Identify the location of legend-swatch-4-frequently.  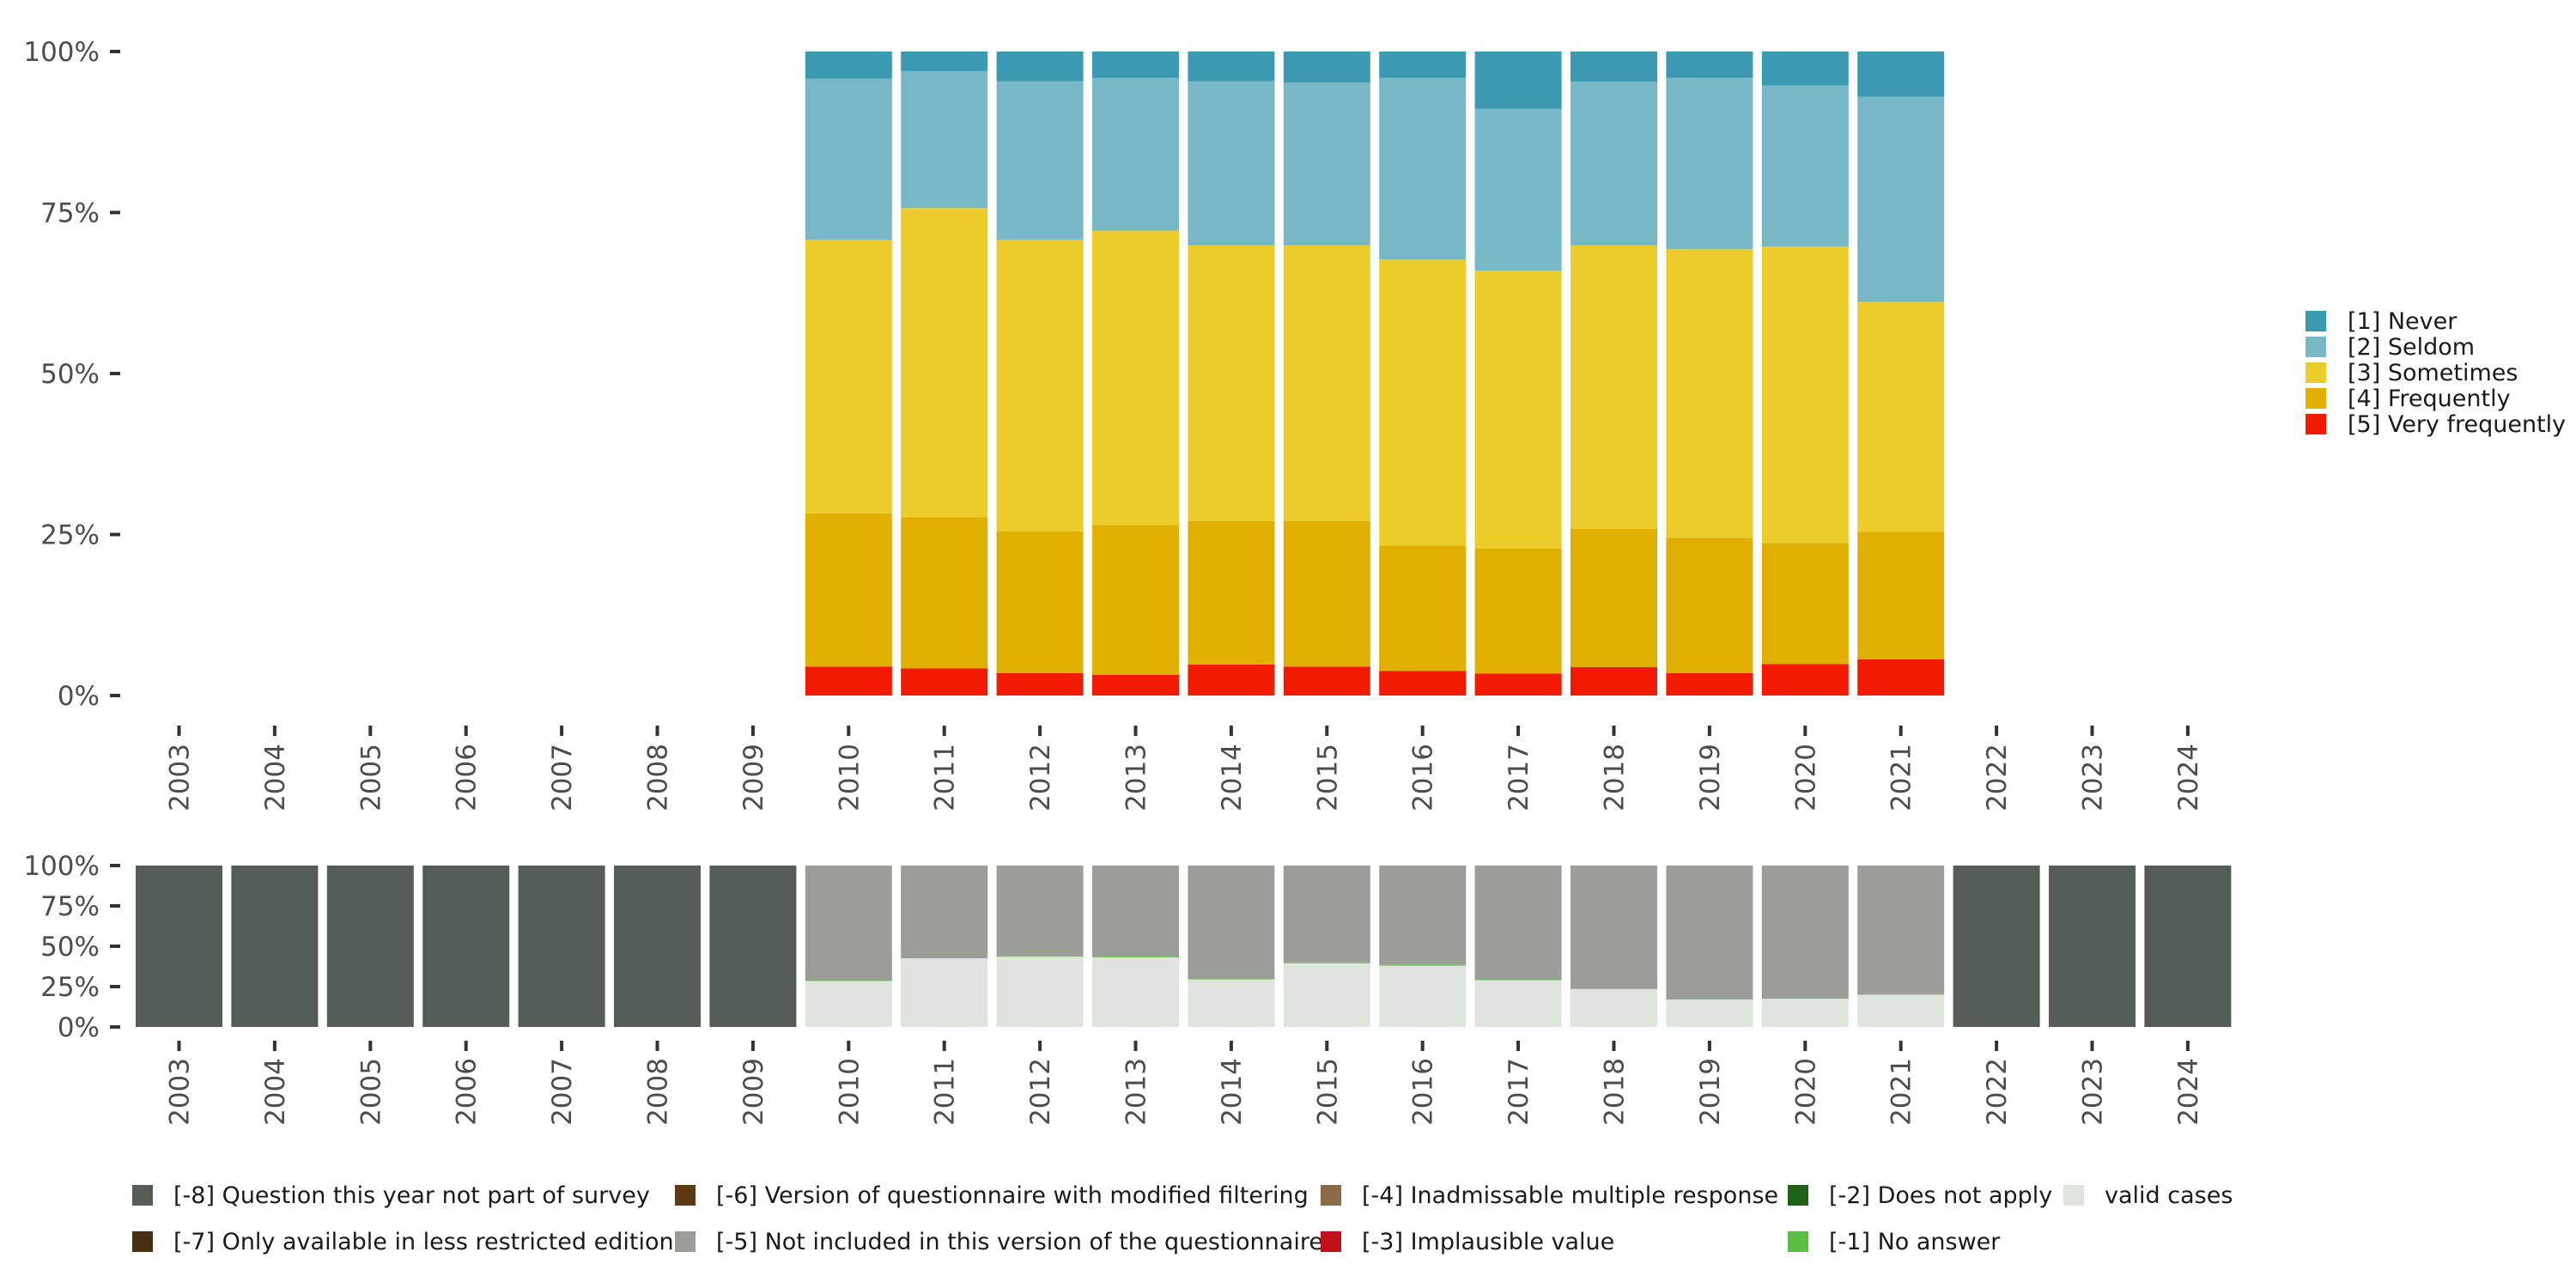
(2316, 399).